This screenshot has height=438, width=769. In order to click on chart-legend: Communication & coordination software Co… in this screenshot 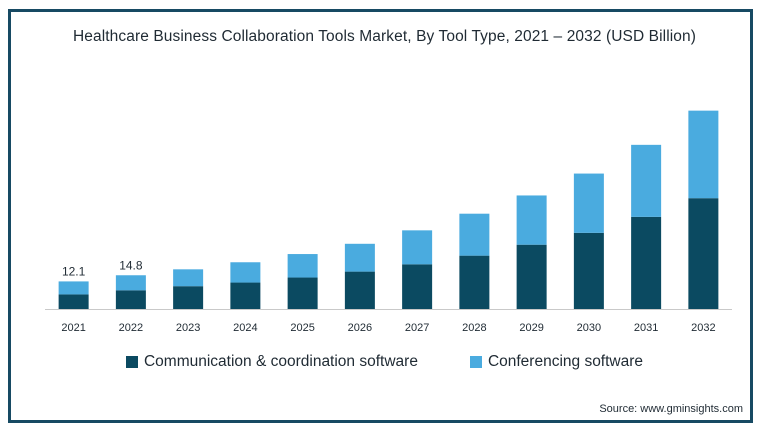, I will do `click(384, 362)`.